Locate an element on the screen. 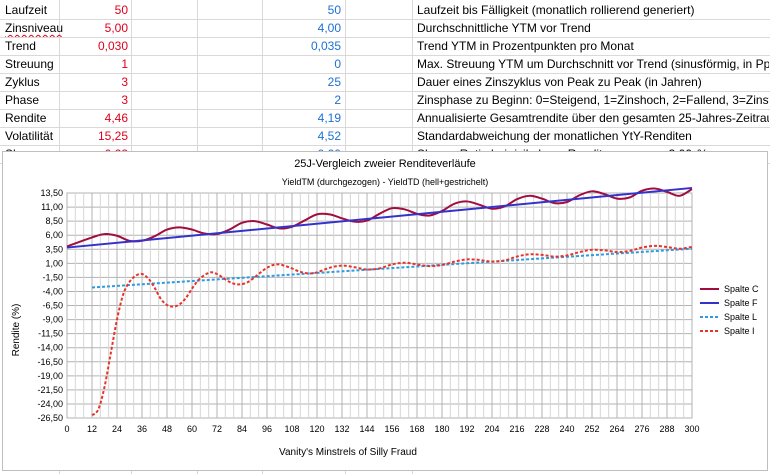 Image resolution: width=770 pixels, height=474 pixels. x-tick-label: 72 is located at coordinates (217, 429).